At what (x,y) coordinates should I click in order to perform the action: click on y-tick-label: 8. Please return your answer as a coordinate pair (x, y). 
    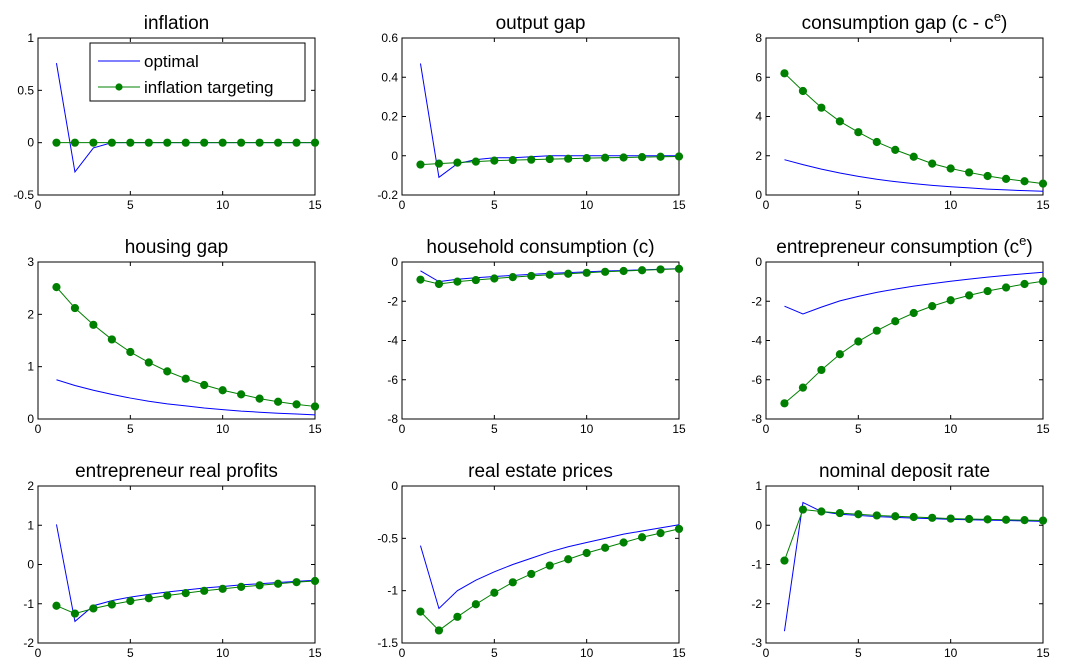
    Looking at the image, I should click on (758, 38).